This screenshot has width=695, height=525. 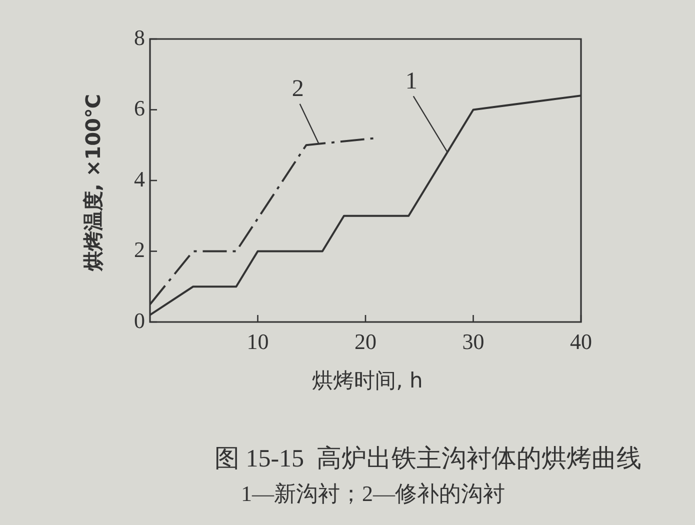 What do you see at coordinates (428, 458) in the screenshot?
I see `text: 图 15-15 高炉出铁主沟衬体的烘烤曲线` at bounding box center [428, 458].